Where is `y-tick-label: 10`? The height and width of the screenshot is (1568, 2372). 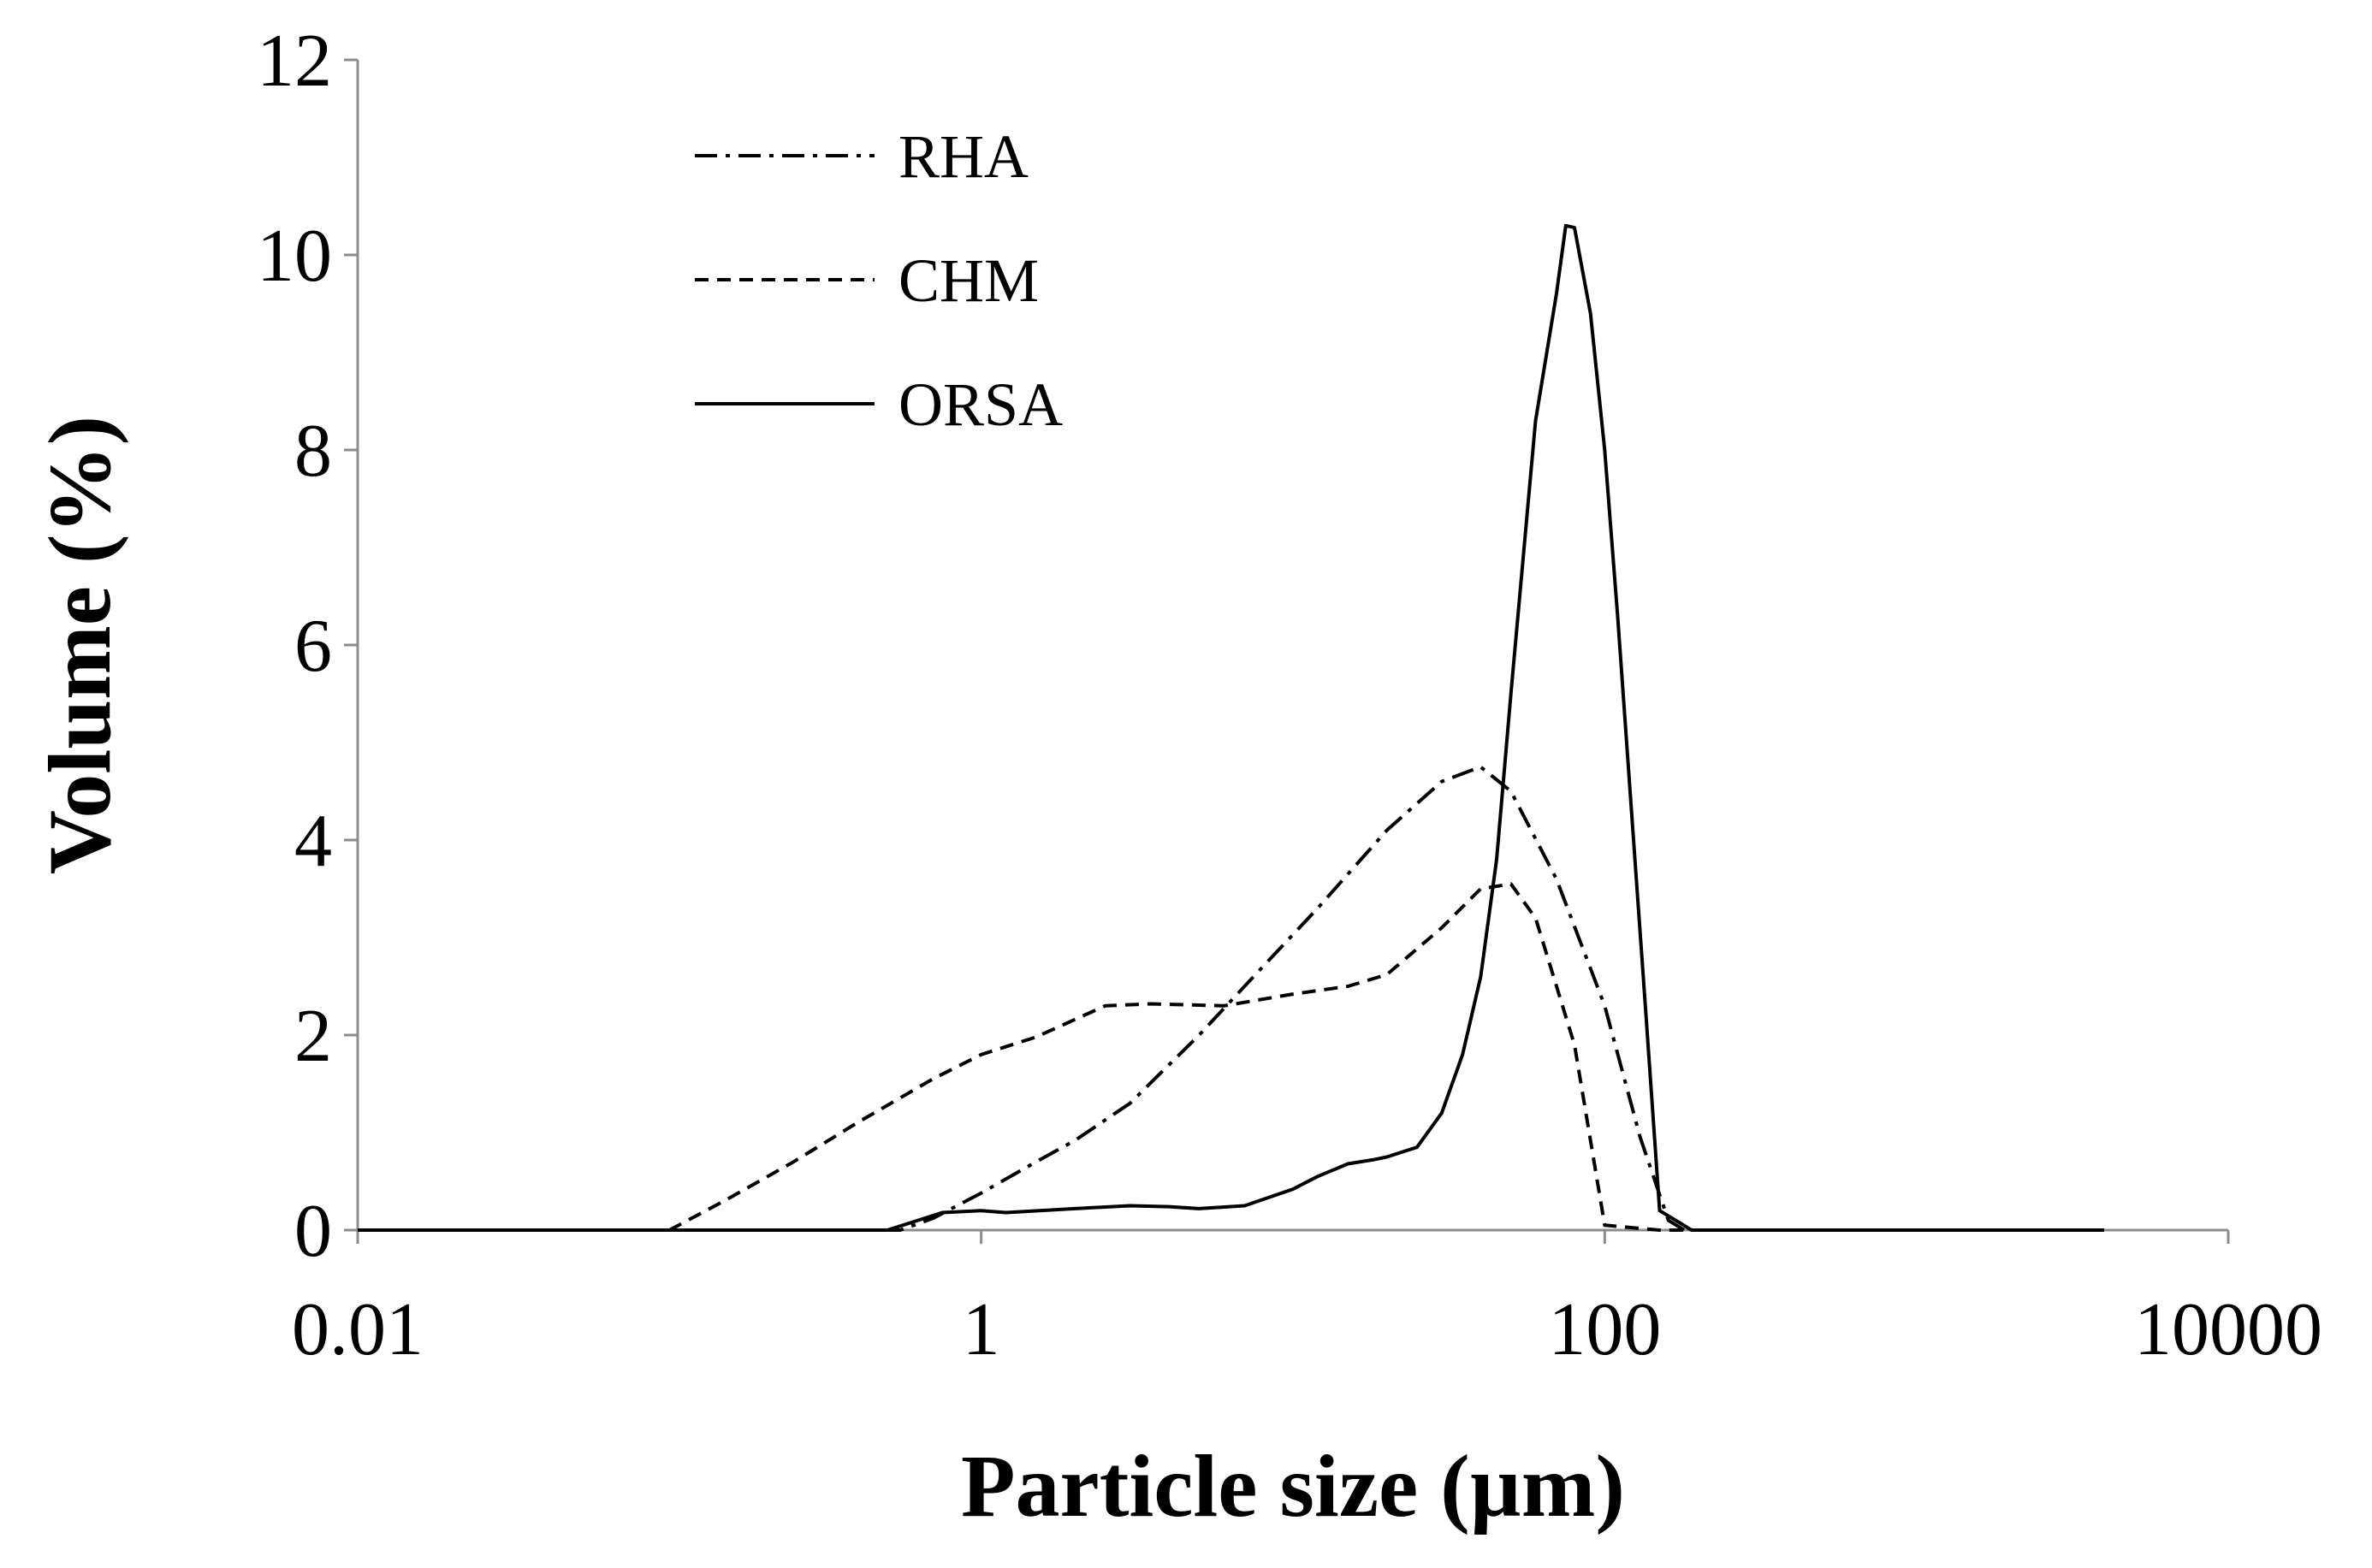
y-tick-label: 10 is located at coordinates (294, 256).